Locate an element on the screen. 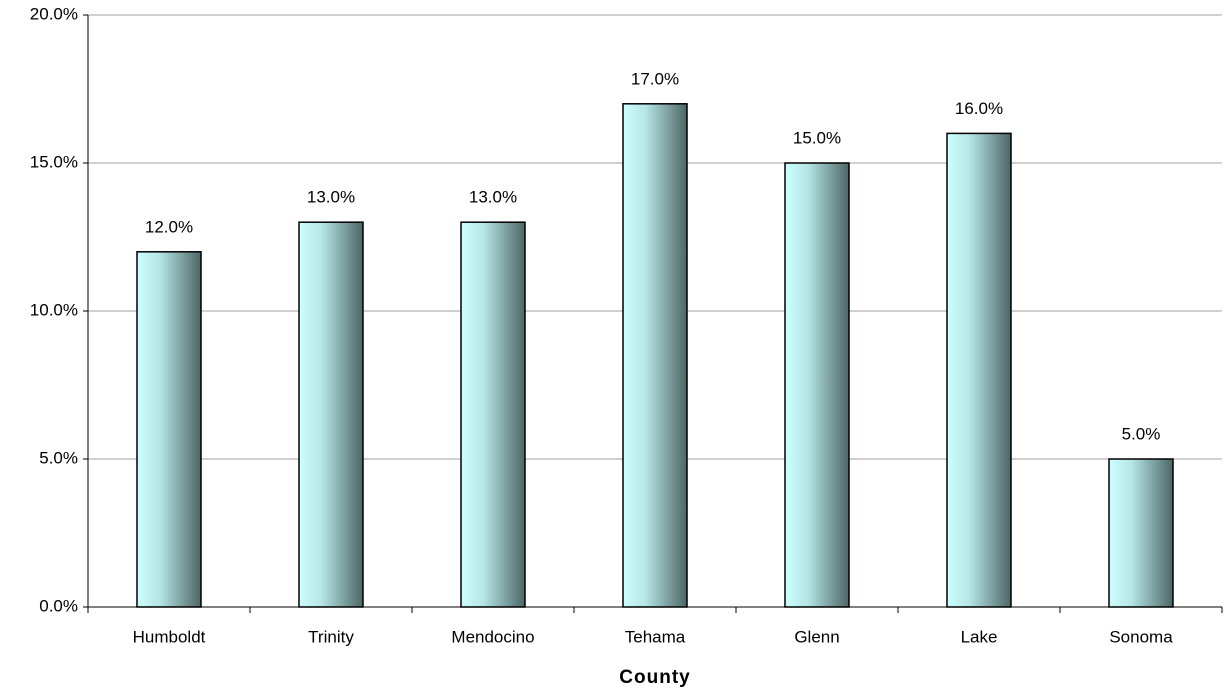 This screenshot has height=696, width=1224. data-label: 17.0% is located at coordinates (655, 78).